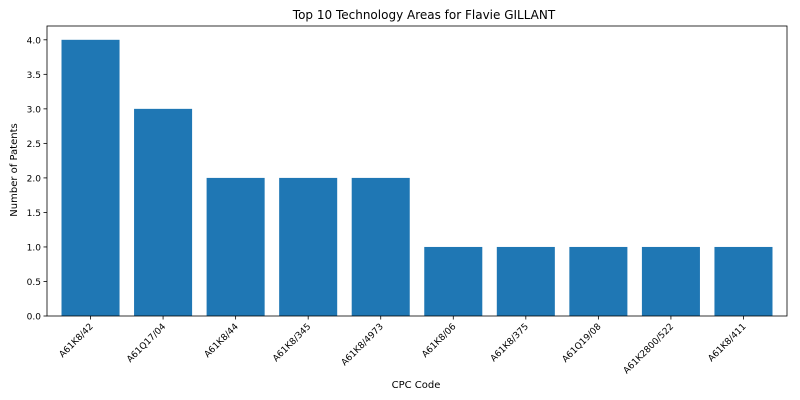 The width and height of the screenshot is (800, 400). I want to click on y-tick-label: 1.5, so click(34, 214).